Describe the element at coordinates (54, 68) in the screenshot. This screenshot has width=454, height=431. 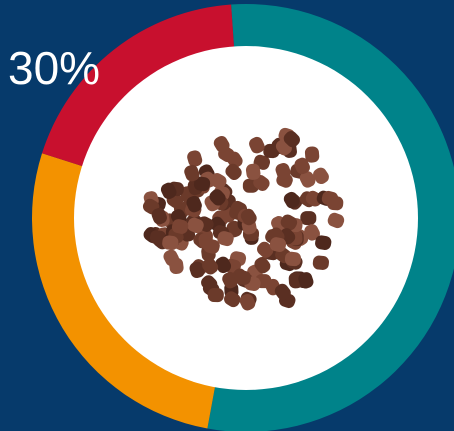
I see `percent-label: 30%` at that location.